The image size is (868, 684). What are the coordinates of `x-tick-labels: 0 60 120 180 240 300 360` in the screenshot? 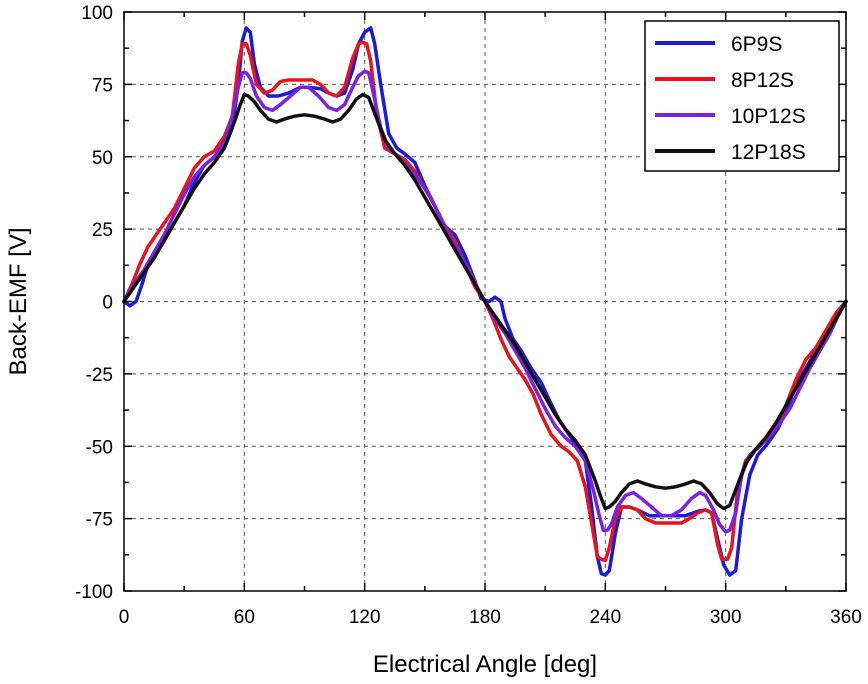 It's located at (490, 617).